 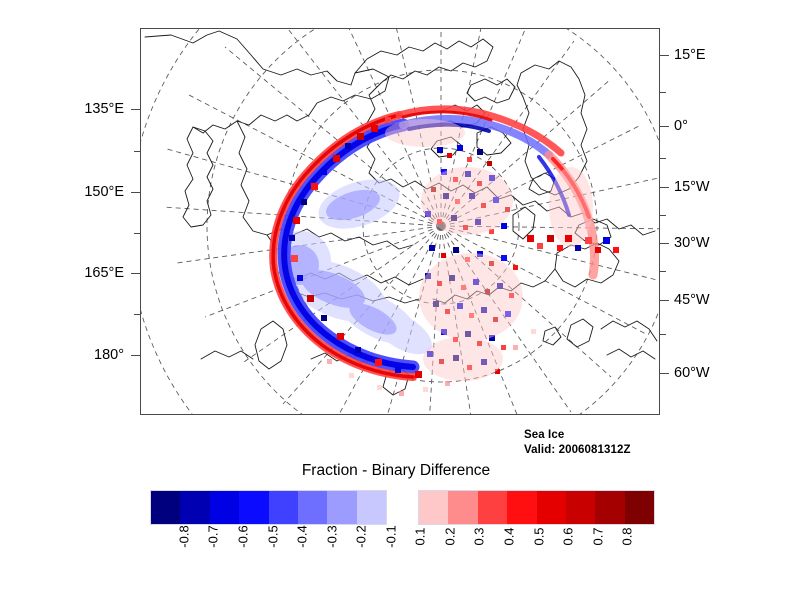 I want to click on right-axis-label-0: 15°E, so click(x=690, y=55).